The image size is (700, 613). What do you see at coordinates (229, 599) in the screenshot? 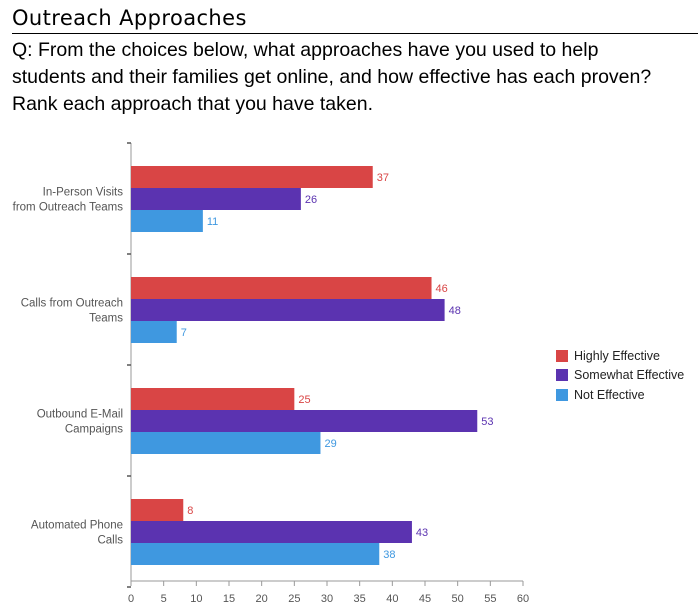
I see `x-tick-label: 15` at bounding box center [229, 599].